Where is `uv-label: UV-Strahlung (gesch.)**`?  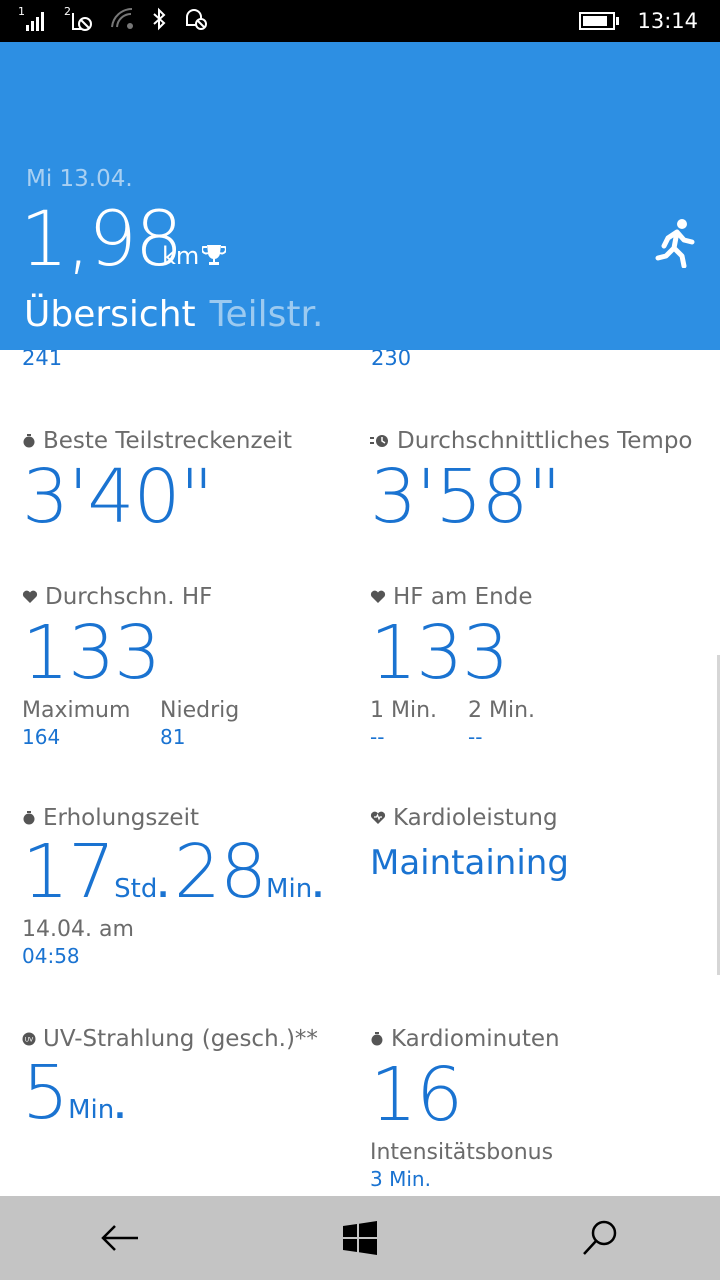 uv-label: UV-Strahlung (gesch.)** is located at coordinates (180, 1039).